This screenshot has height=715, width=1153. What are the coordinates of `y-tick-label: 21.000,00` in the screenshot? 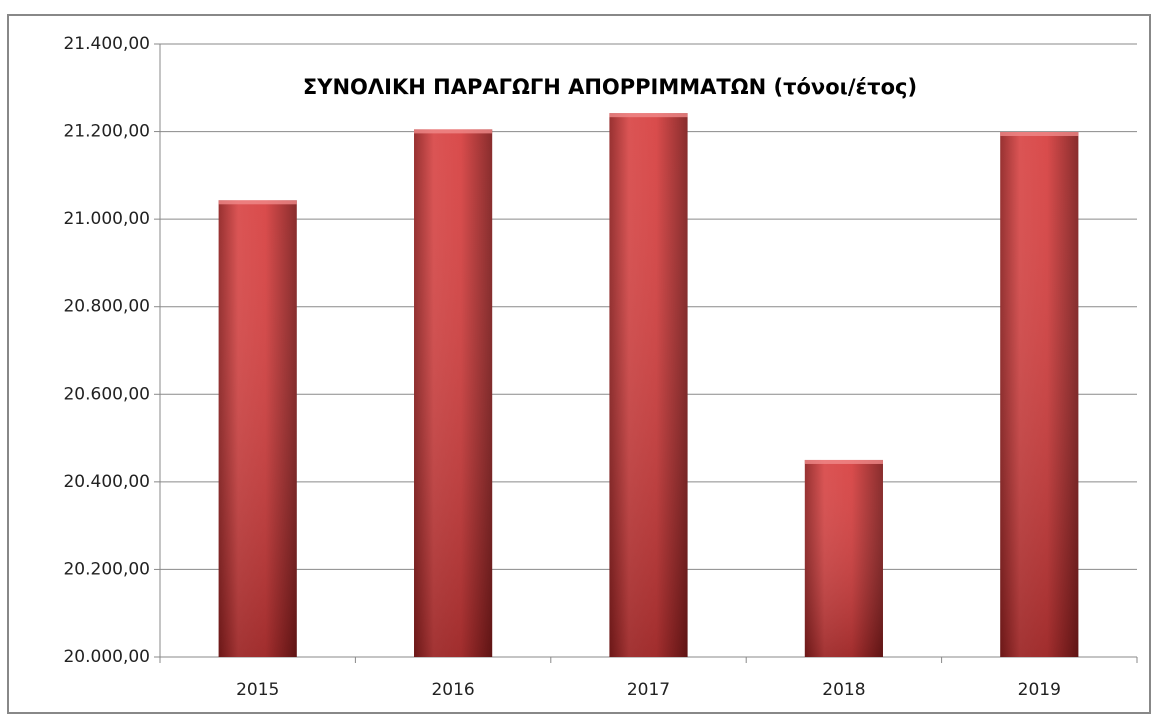 It's located at (106, 219).